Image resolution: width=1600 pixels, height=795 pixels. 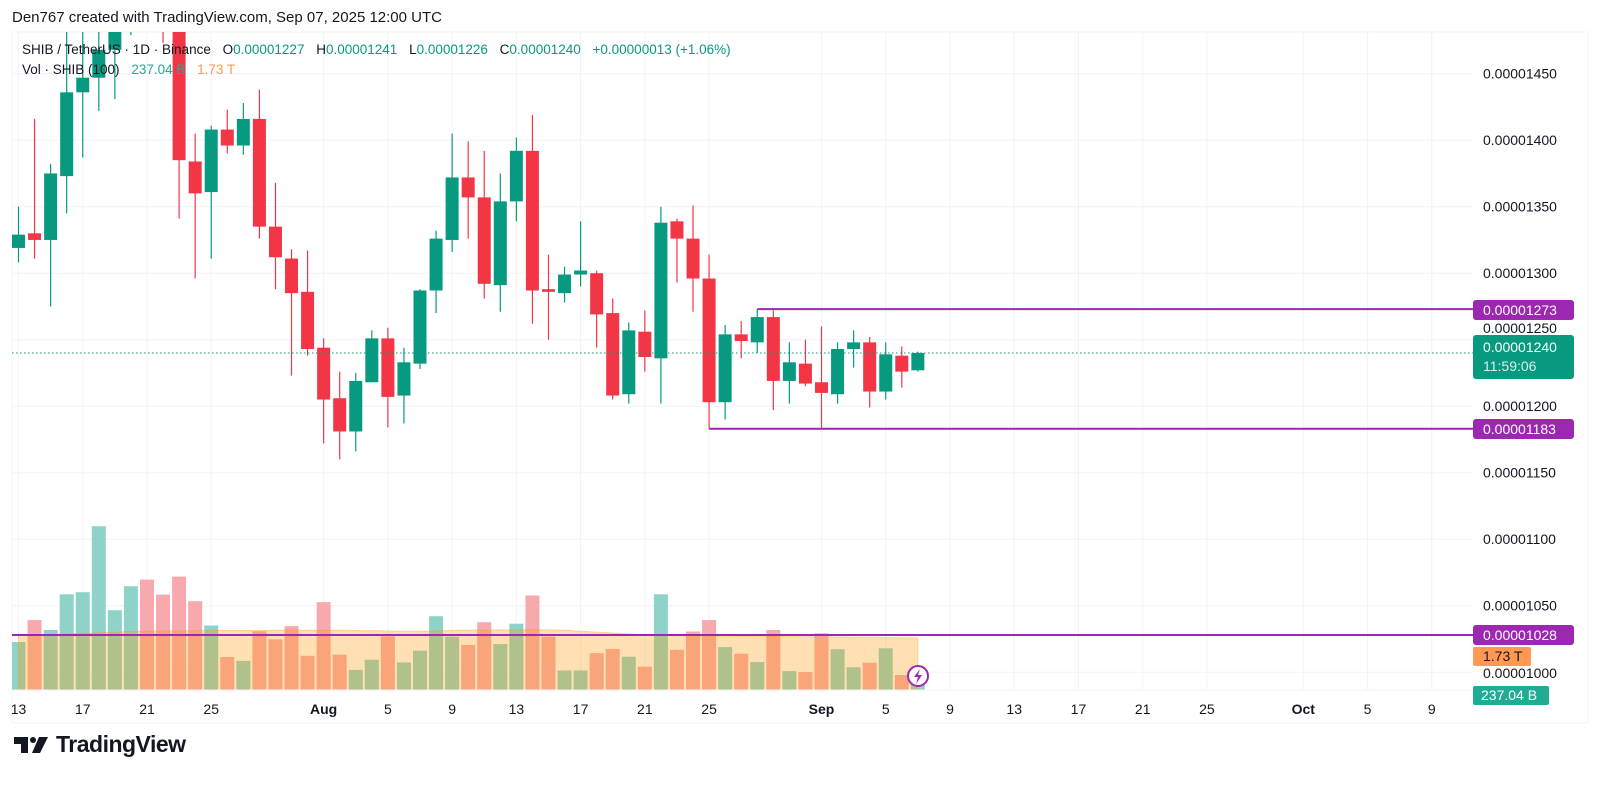 I want to click on volume-ma-value: 1.73 T, so click(x=1503, y=656).